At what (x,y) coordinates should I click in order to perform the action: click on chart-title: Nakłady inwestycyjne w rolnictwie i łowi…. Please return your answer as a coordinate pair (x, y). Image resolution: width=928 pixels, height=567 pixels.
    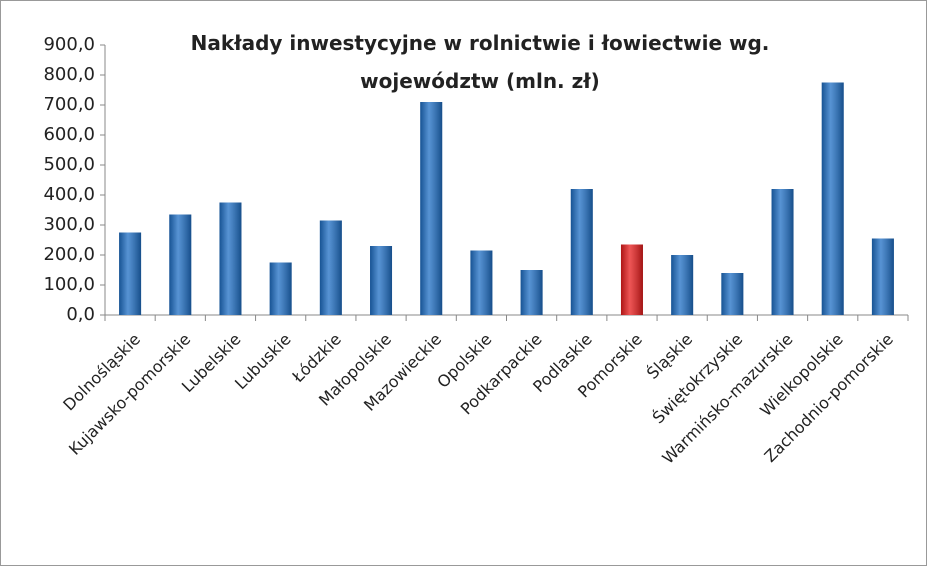
    Looking at the image, I should click on (480, 62).